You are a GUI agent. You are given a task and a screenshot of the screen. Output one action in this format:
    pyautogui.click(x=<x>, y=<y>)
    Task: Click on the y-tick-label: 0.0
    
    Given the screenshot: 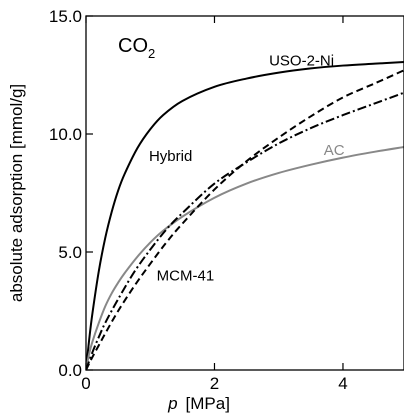 What is the action you would take?
    pyautogui.click(x=70, y=370)
    